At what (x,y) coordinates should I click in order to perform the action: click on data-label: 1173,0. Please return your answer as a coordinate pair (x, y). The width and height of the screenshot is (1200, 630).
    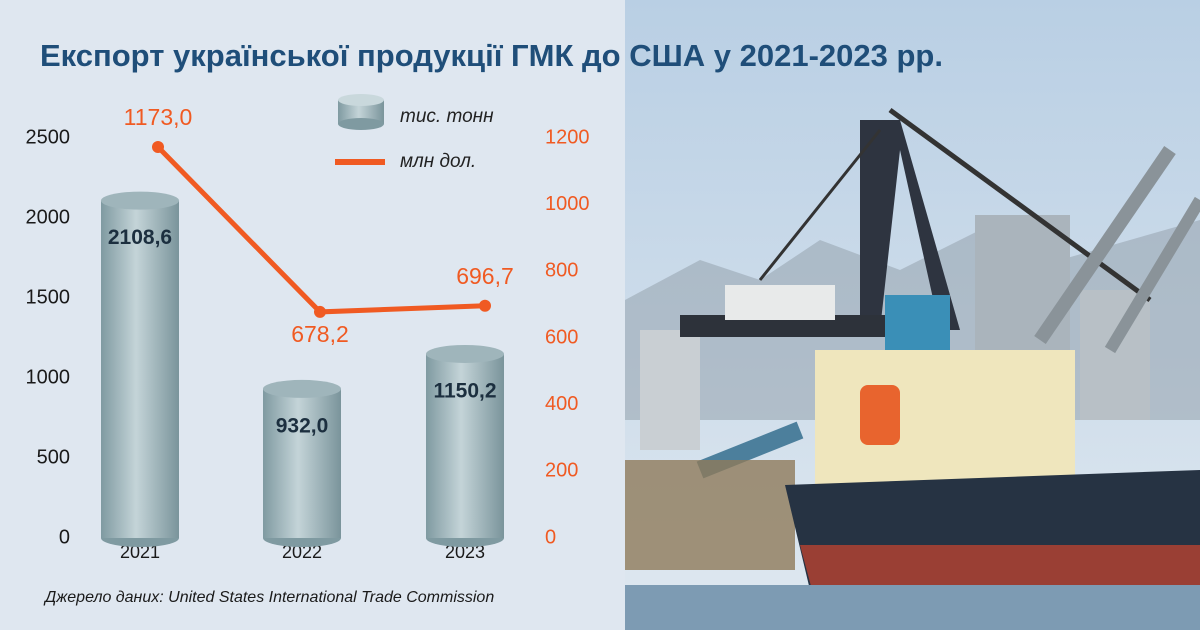
    Looking at the image, I should click on (158, 117).